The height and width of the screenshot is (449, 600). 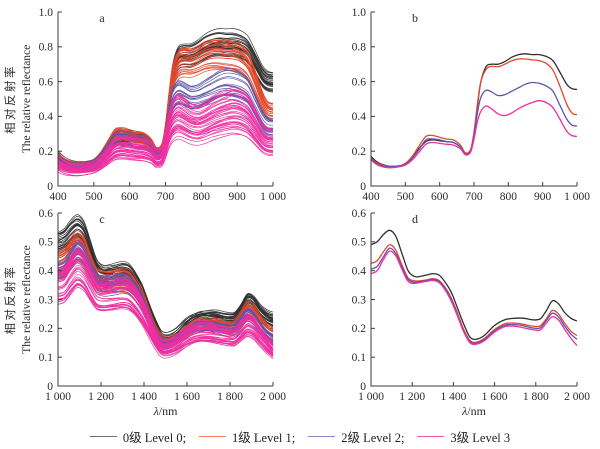 What do you see at coordinates (474, 134) in the screenshot?
I see `mean-spectrum-b-level3` at bounding box center [474, 134].